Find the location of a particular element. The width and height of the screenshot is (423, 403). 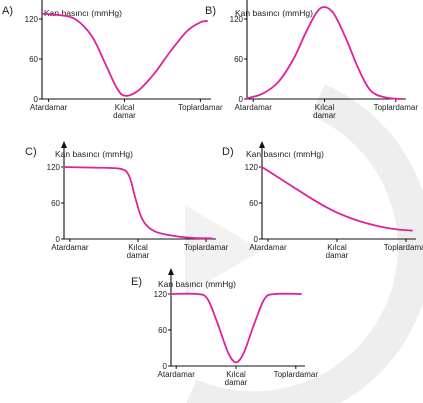

panel-label: D) is located at coordinates (228, 152).